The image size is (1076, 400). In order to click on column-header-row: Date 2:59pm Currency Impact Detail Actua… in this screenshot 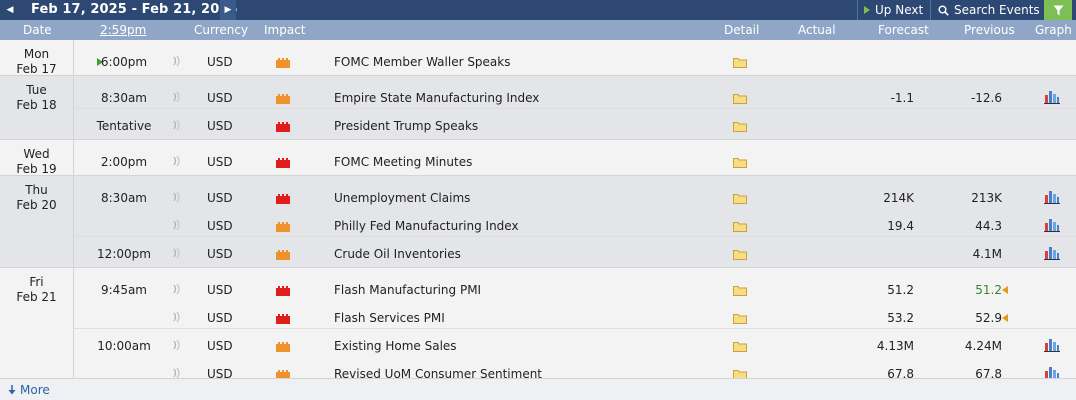, I will do `click(538, 30)`.